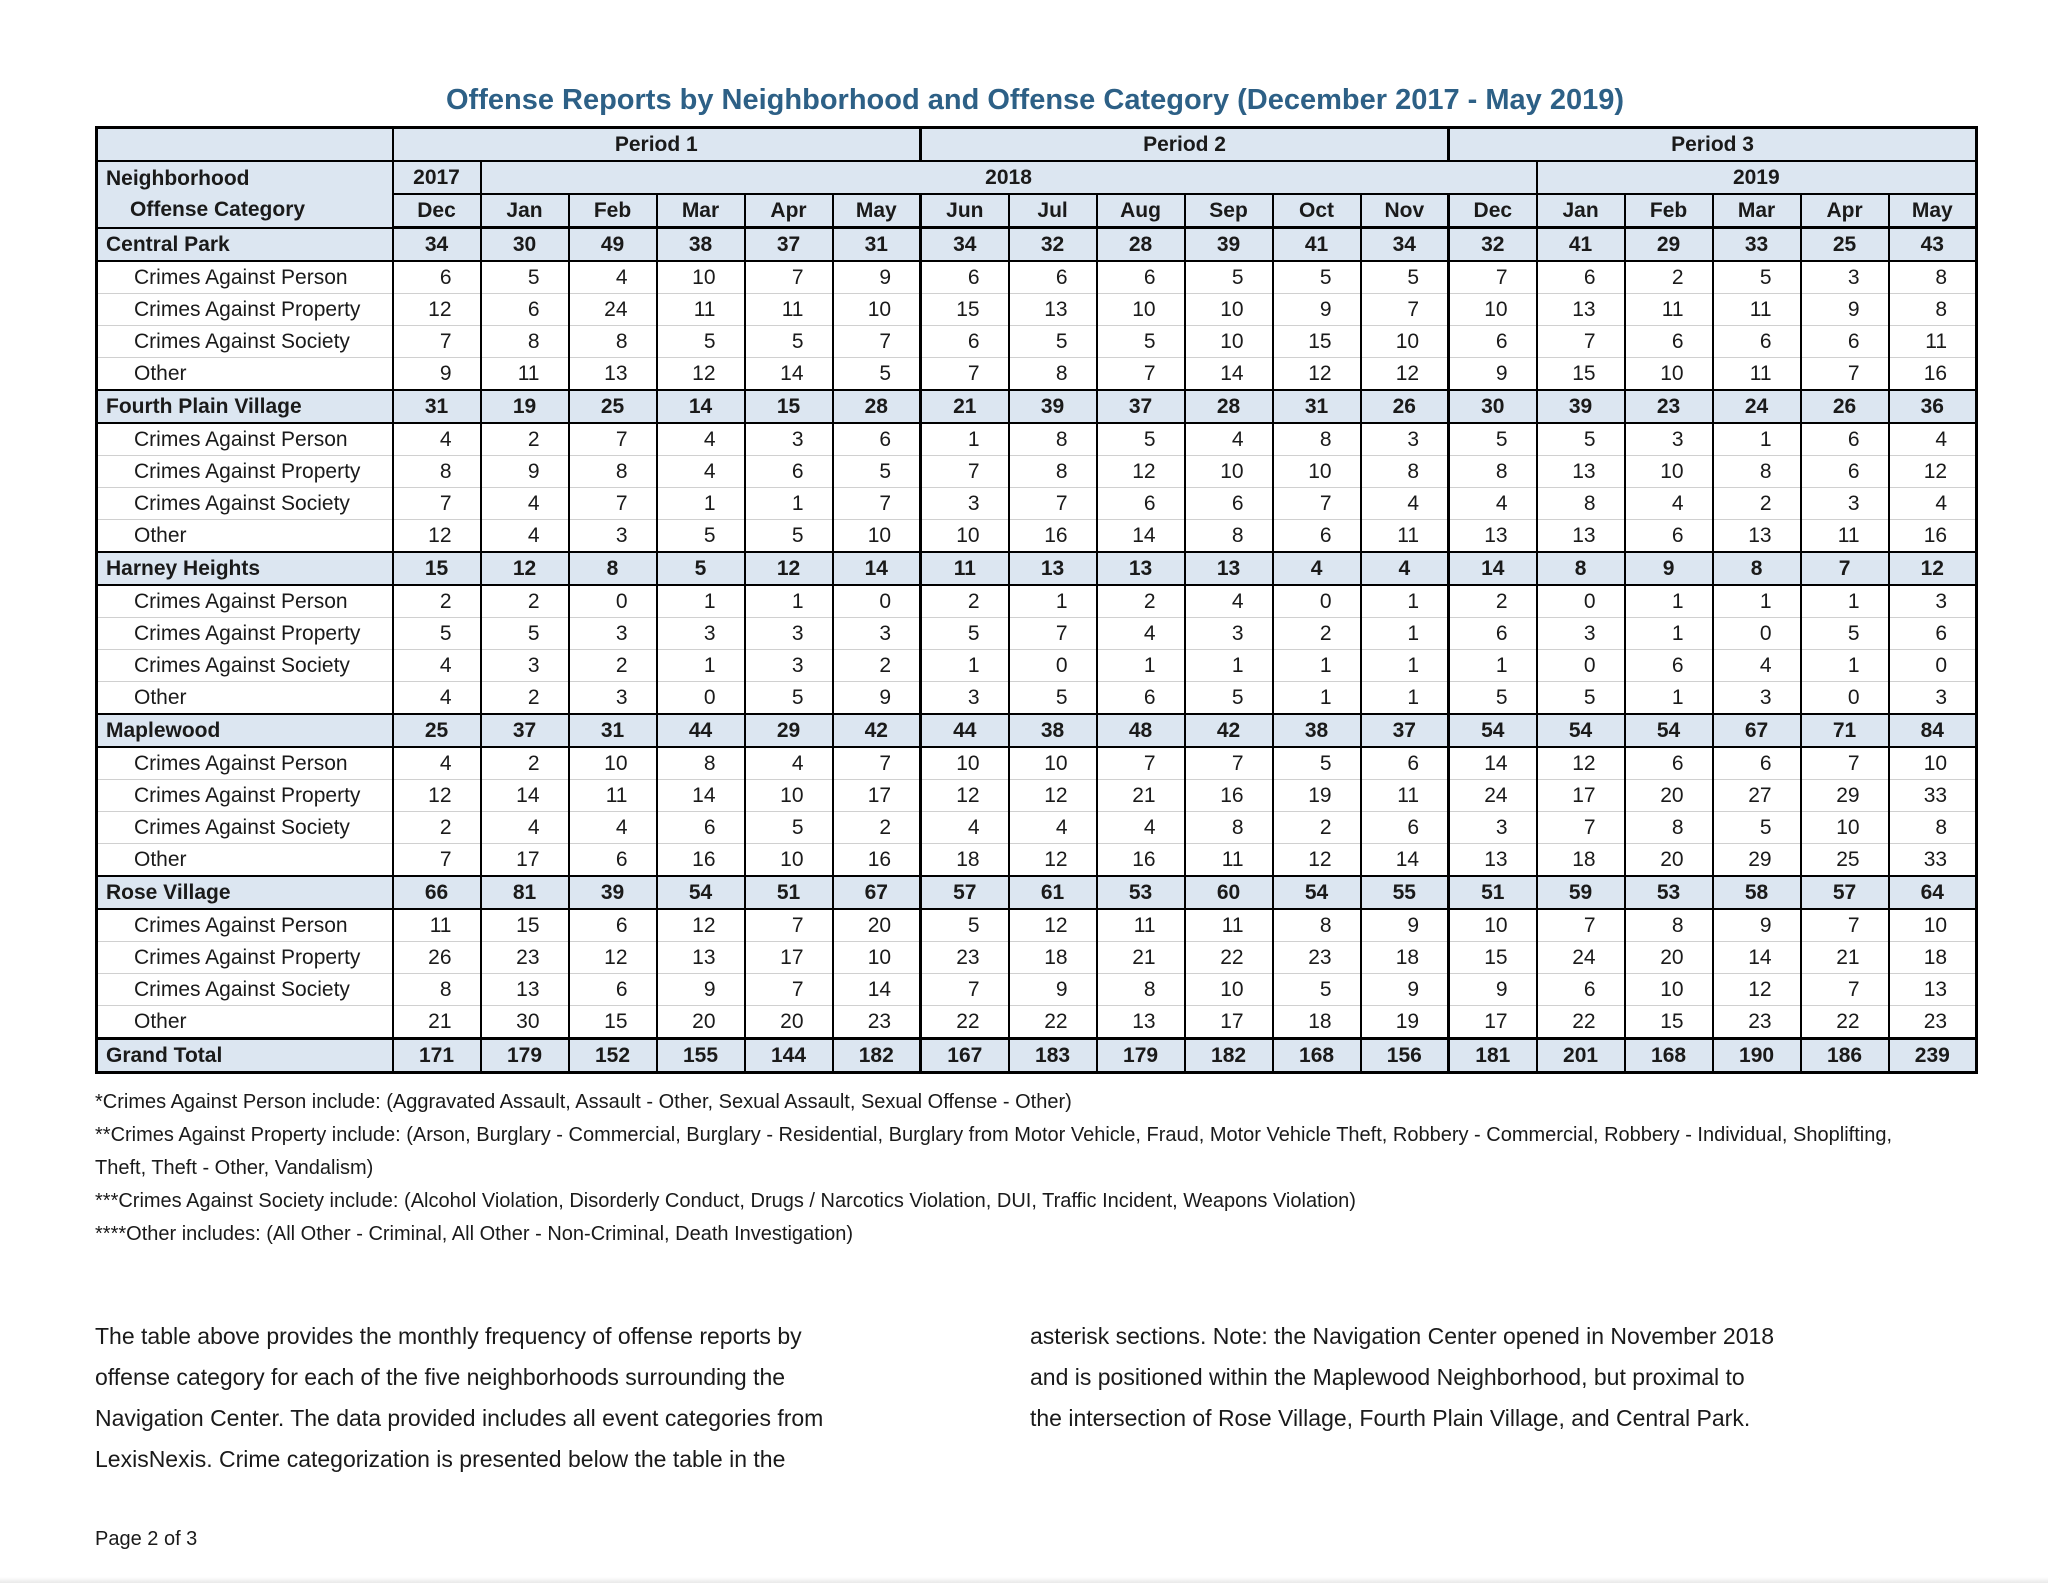  I want to click on neighborhood-total-row-value: 25, so click(1844, 244).